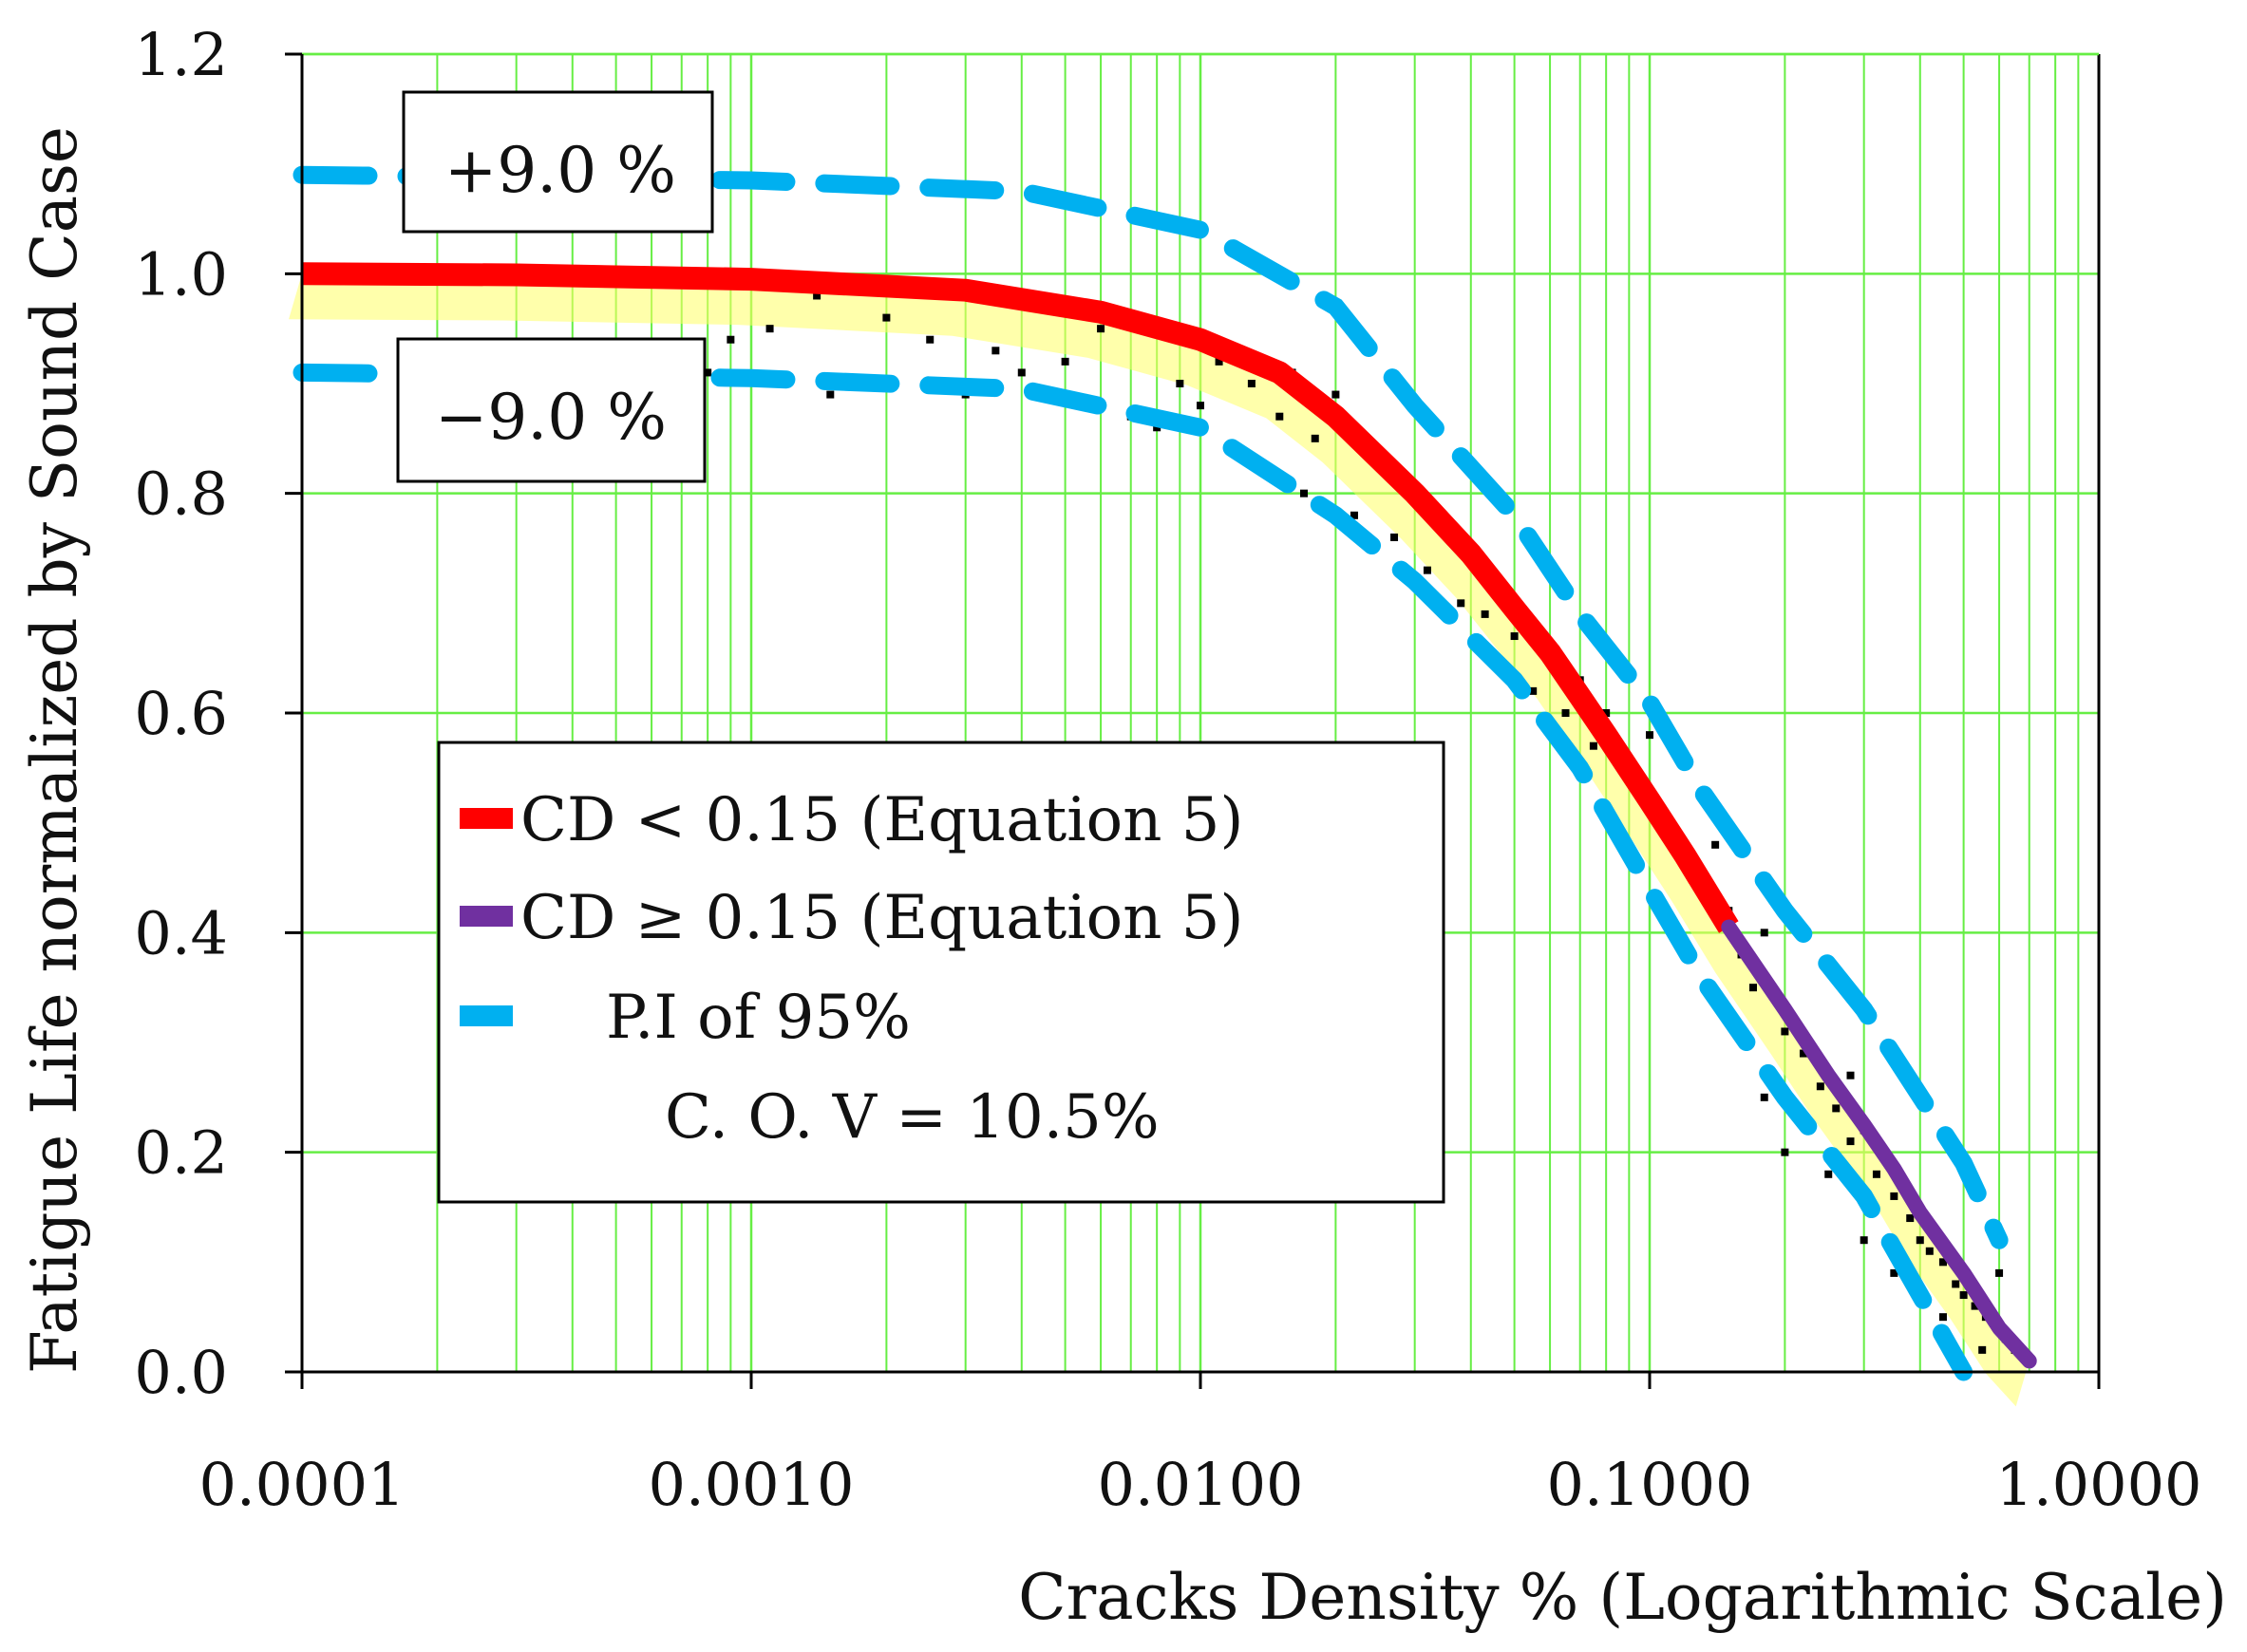 This screenshot has height=1652, width=2247. I want to click on y-tick-label: 0.0, so click(181, 1372).